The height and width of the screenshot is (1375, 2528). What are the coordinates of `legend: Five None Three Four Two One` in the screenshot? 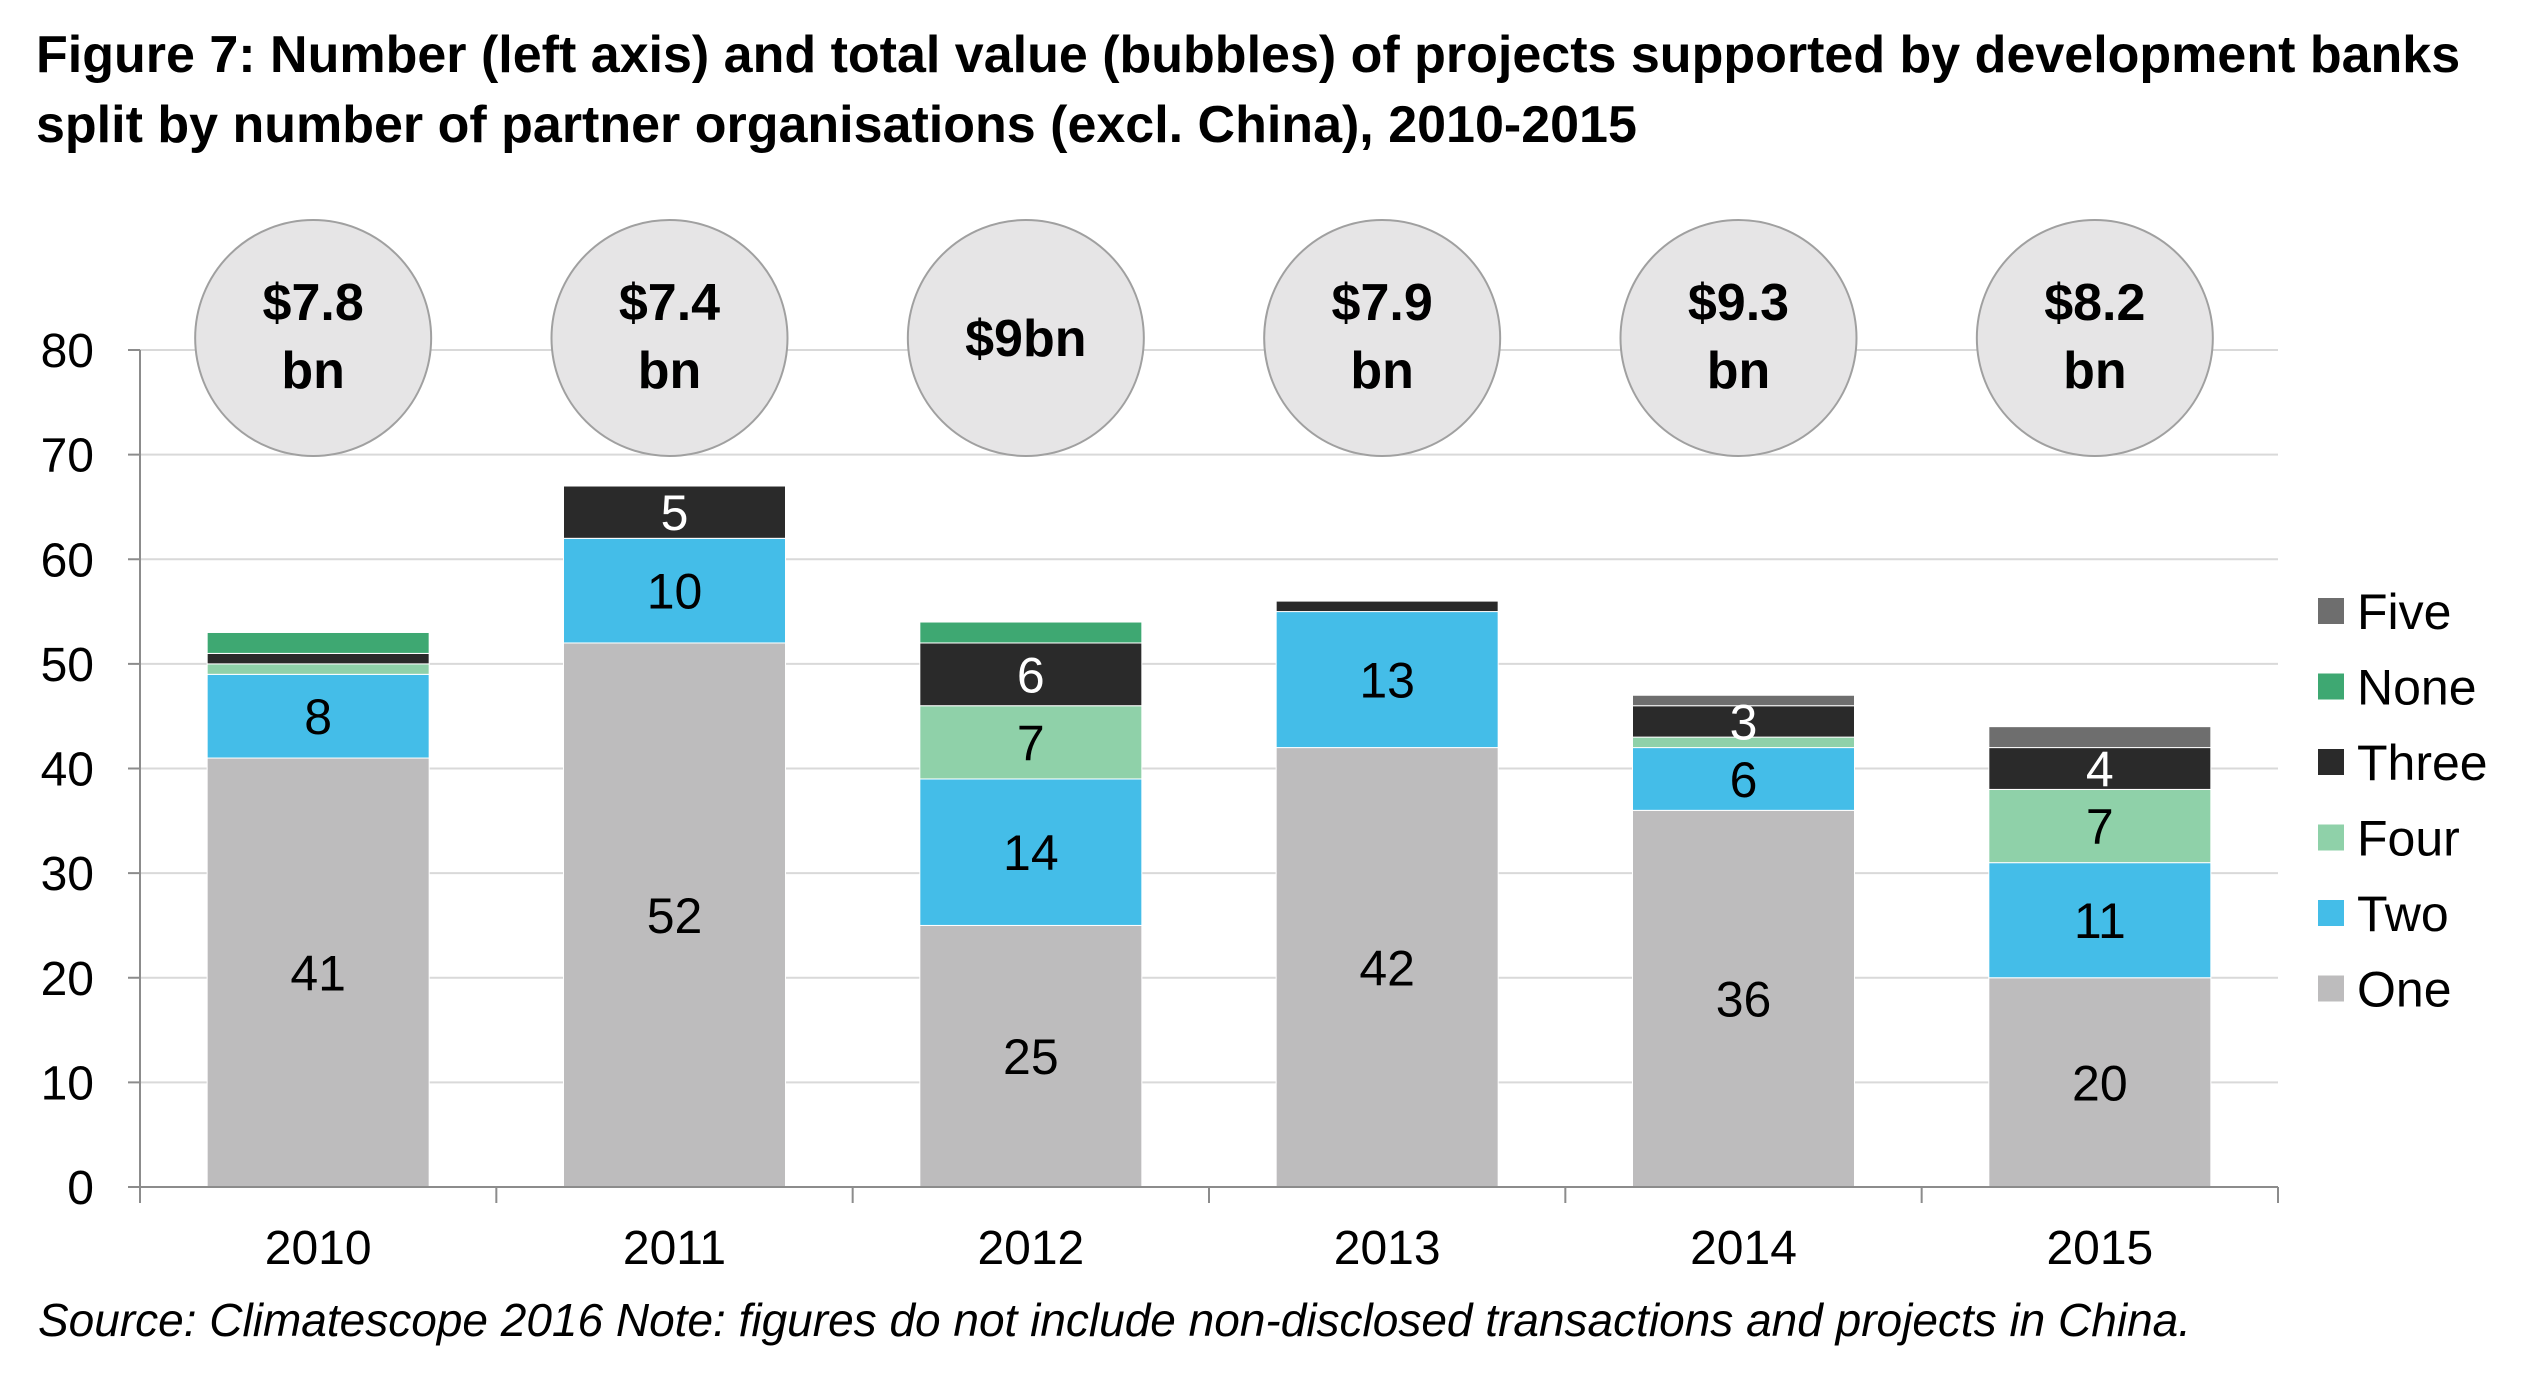 It's located at (2403, 801).